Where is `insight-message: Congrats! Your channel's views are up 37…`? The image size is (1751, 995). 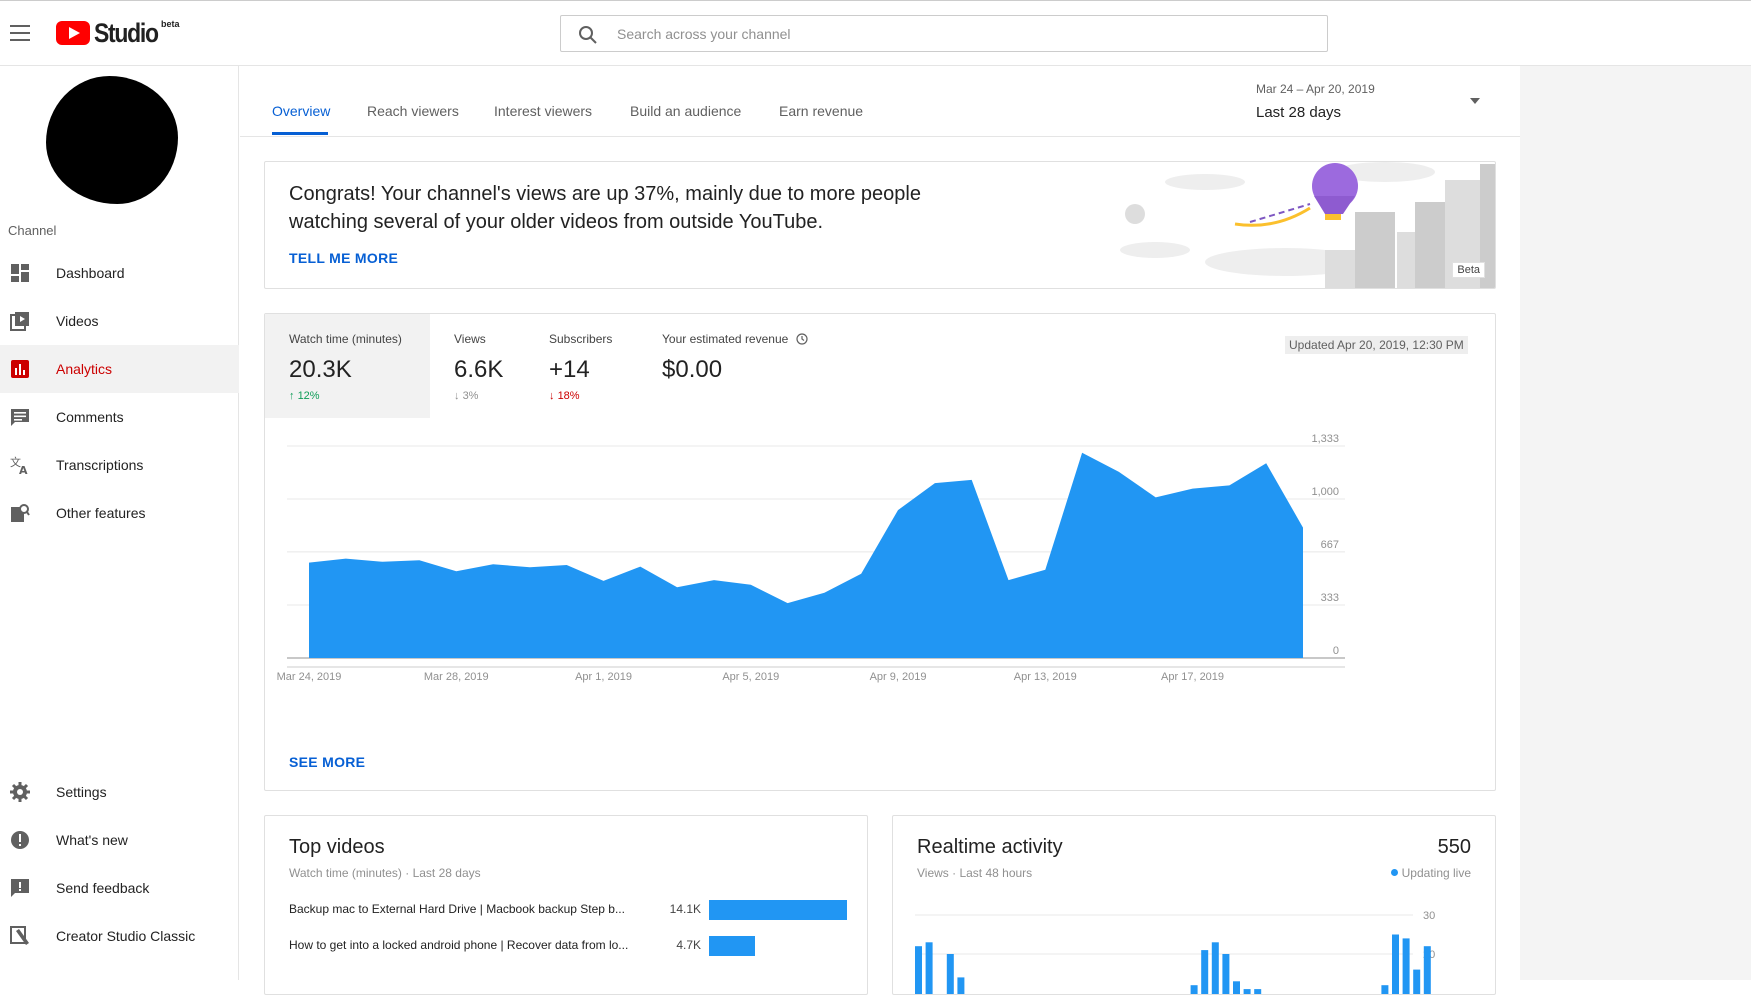
insight-message: Congrats! Your channel's views are up 37… is located at coordinates (619, 208).